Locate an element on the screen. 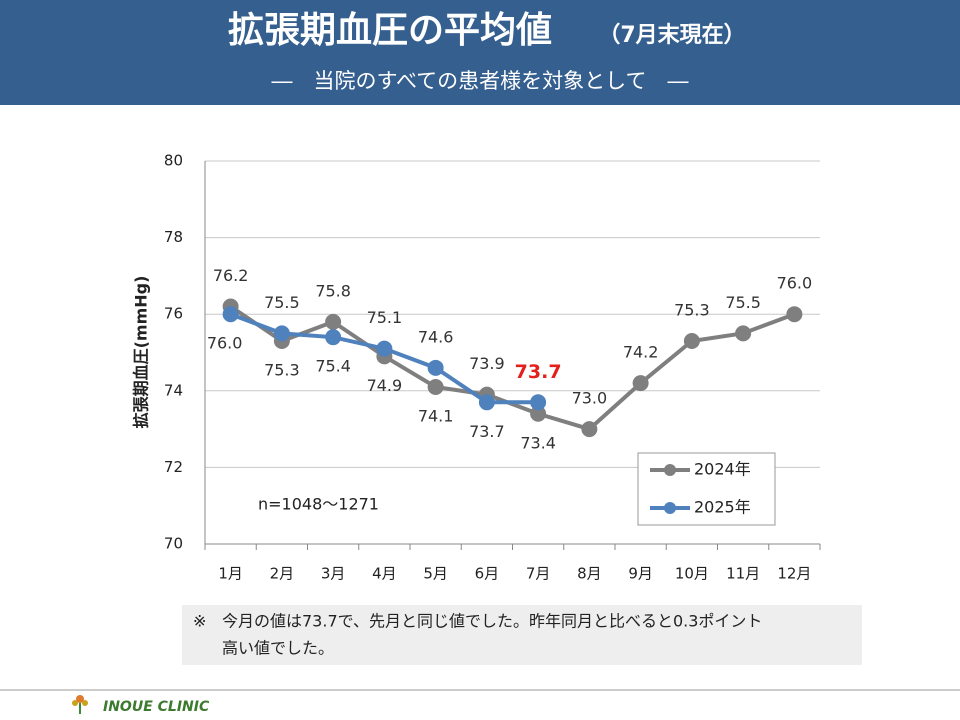 The height and width of the screenshot is (720, 960). note-line: 高い値でした。 is located at coordinates (278, 648).